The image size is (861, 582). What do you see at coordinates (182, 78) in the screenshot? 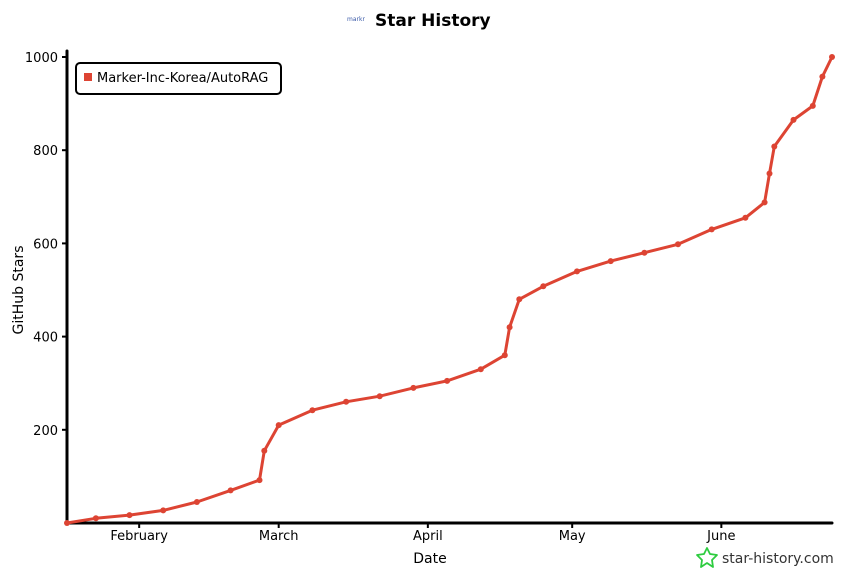
I see `legend-label: Marker-Inc-Korea/AutoRAG` at bounding box center [182, 78].